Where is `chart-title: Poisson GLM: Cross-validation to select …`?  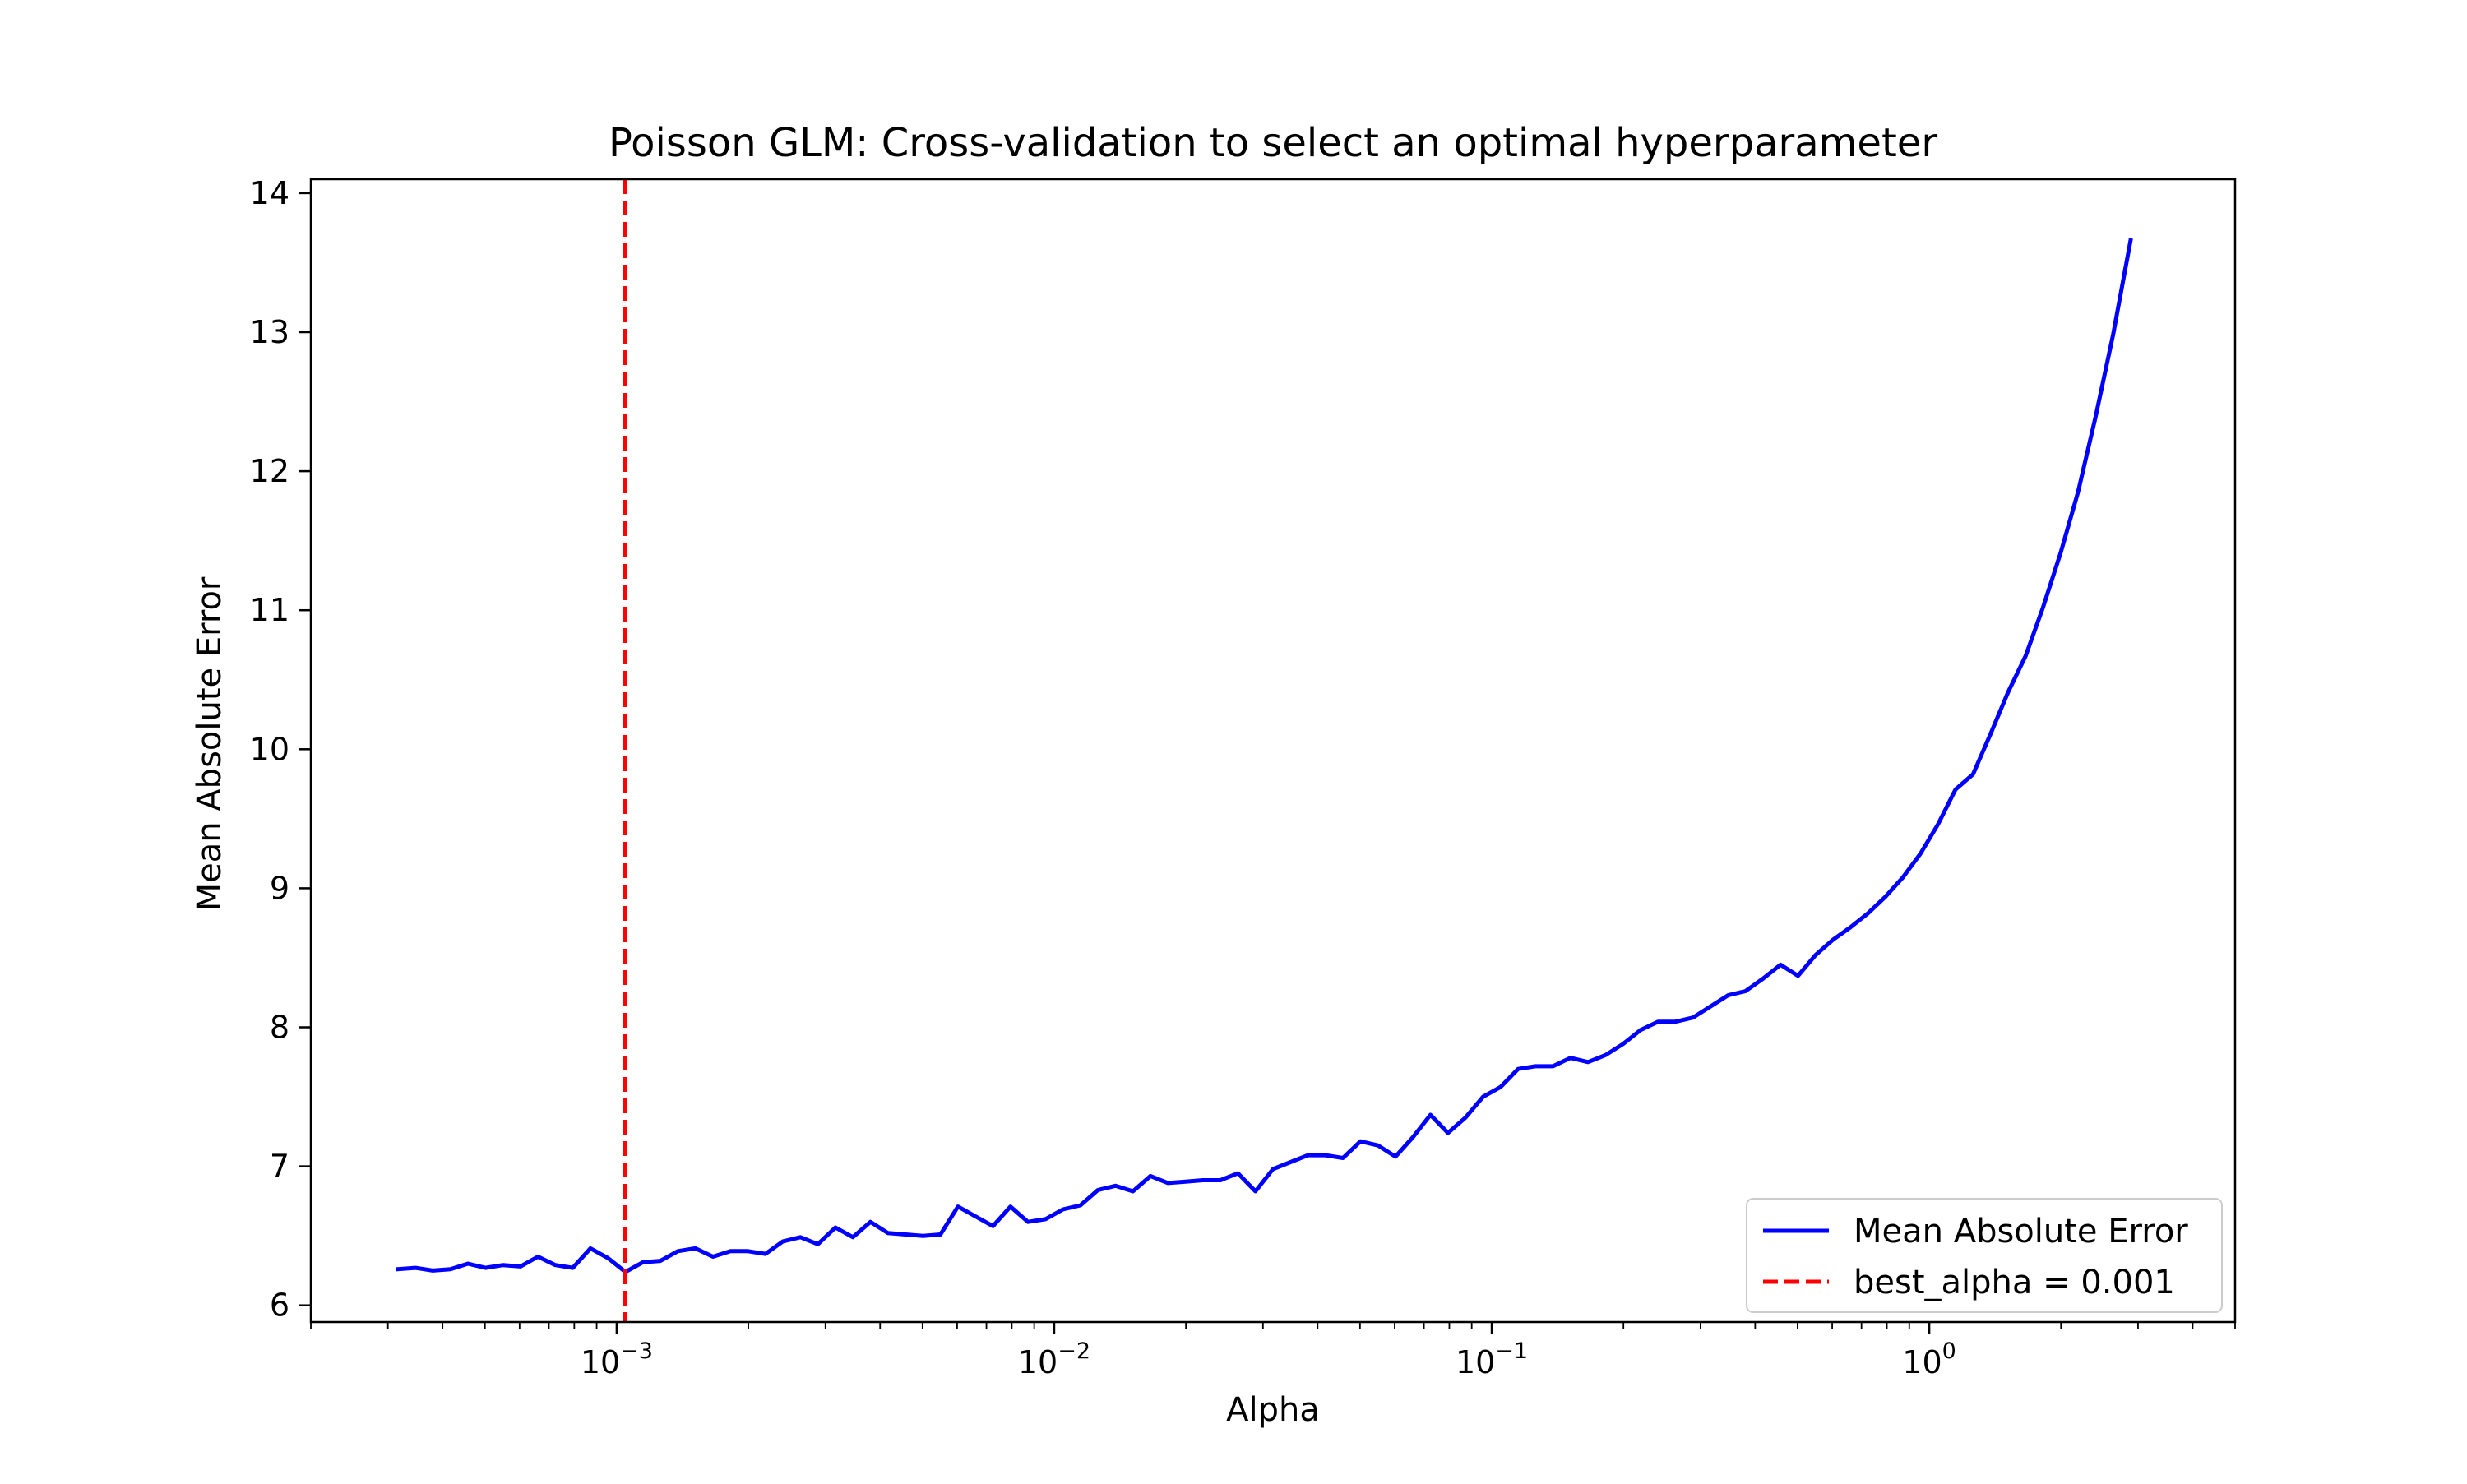 chart-title: Poisson GLM: Cross-validation to select … is located at coordinates (1273, 143).